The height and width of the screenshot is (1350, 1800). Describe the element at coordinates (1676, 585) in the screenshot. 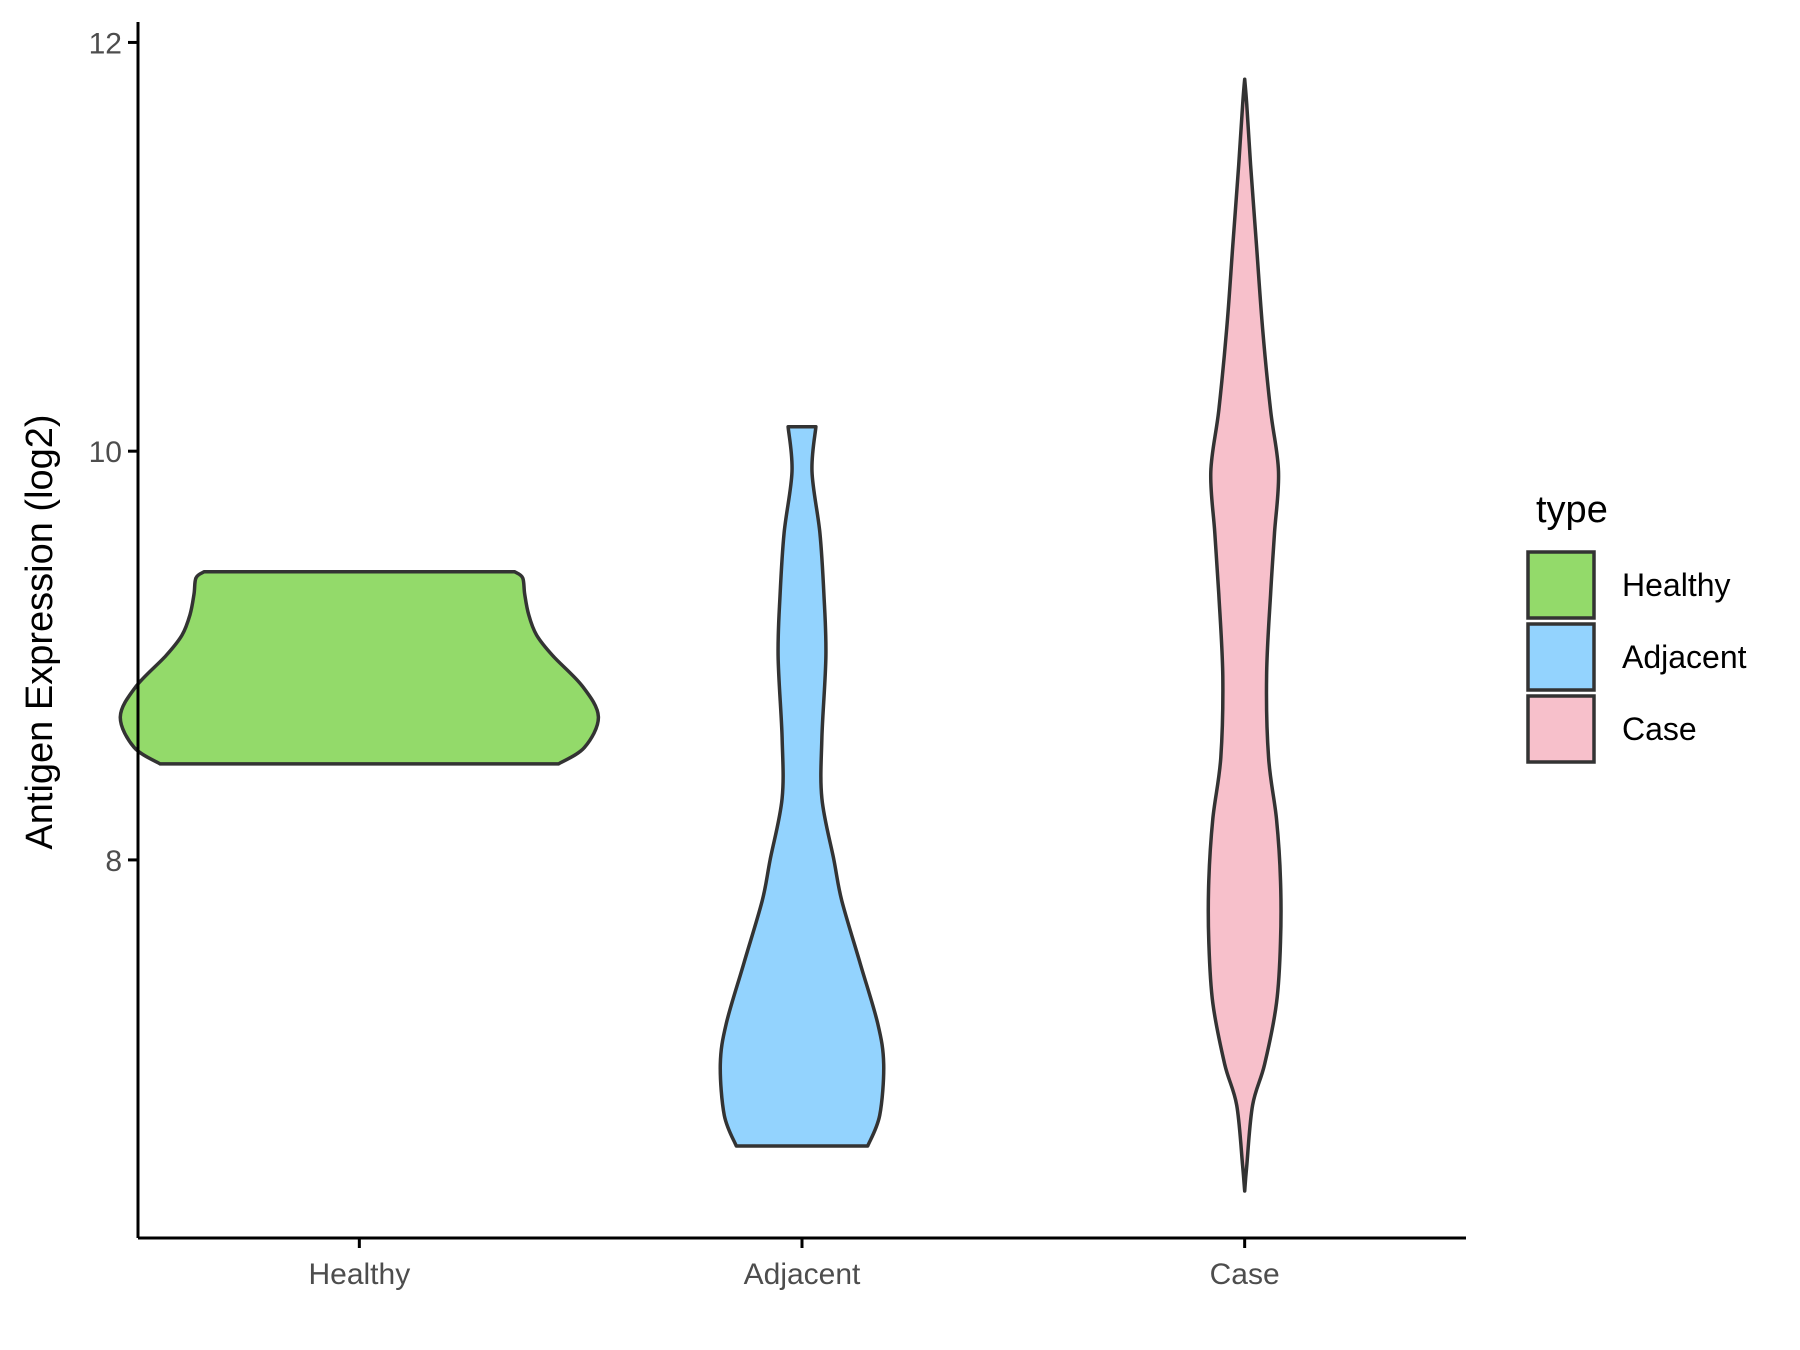

I see `legend-label-healthy: Healthy` at that location.